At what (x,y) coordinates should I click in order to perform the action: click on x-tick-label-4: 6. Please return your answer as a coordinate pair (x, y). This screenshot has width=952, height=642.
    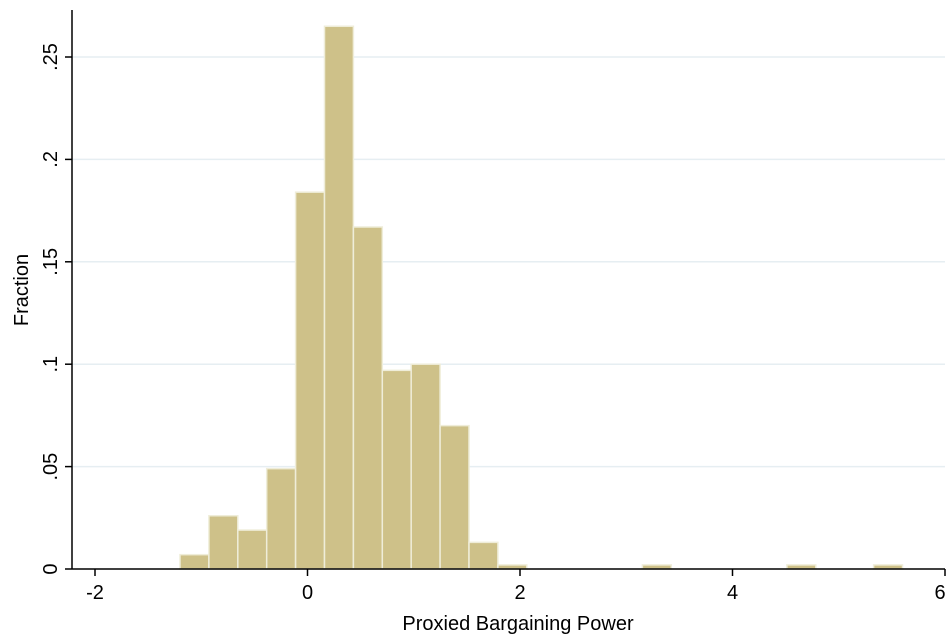
    Looking at the image, I should click on (939, 593).